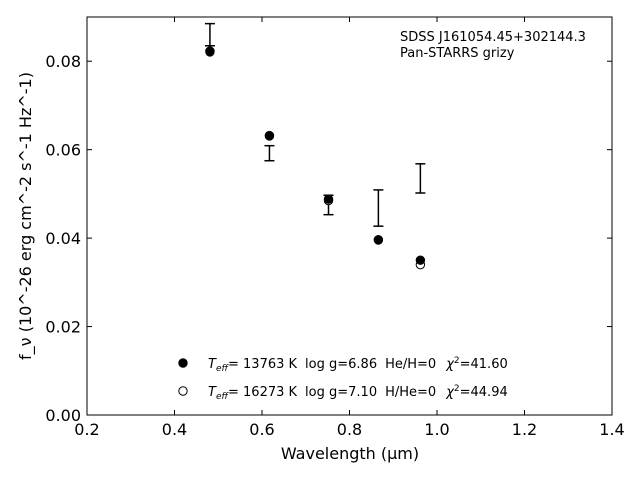  What do you see at coordinates (457, 53) in the screenshot?
I see `annotation-survey: Pan-STARRS grizy` at bounding box center [457, 53].